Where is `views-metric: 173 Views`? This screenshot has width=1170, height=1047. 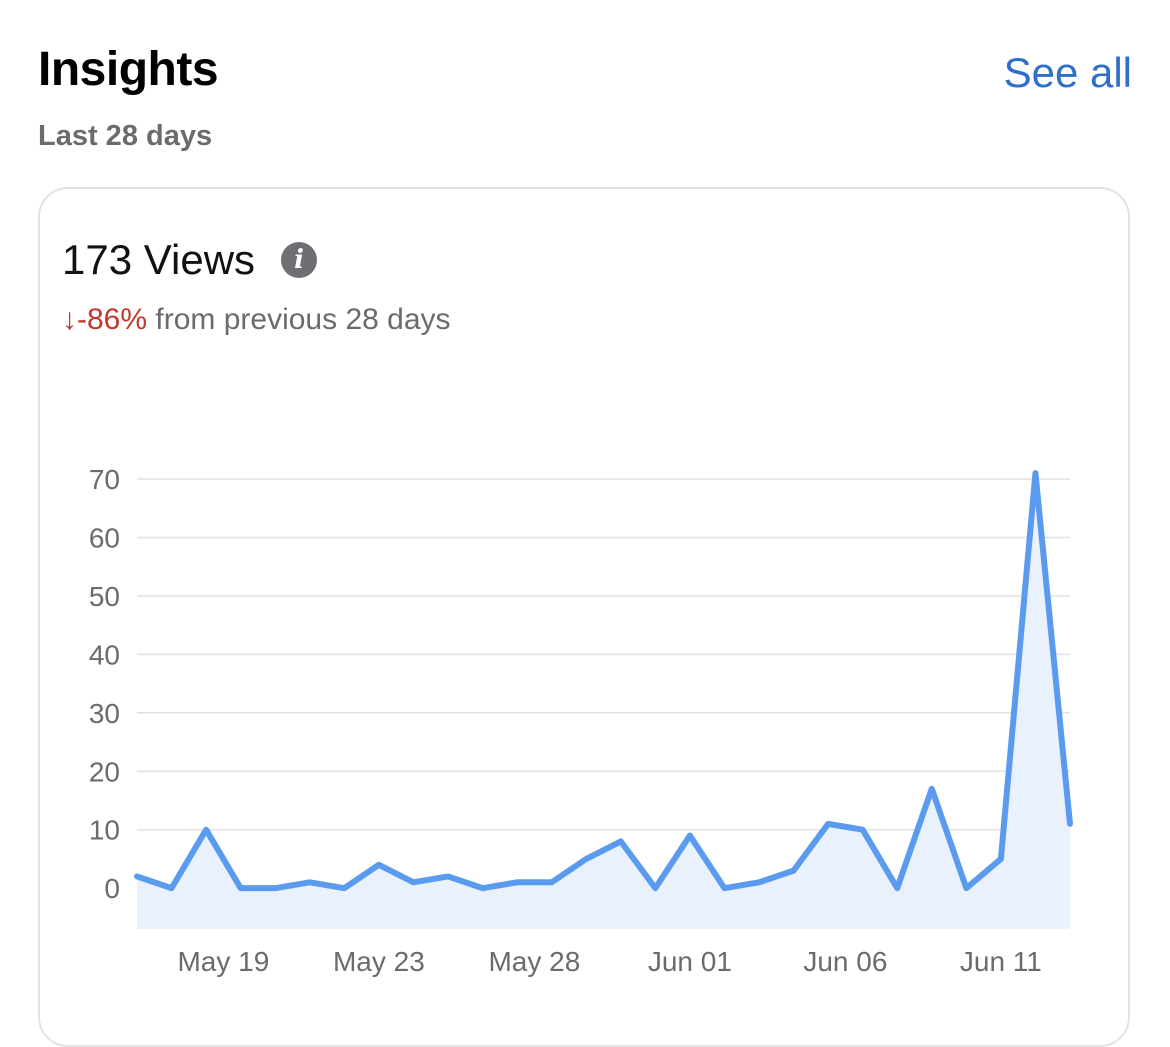 views-metric: 173 Views is located at coordinates (158, 260).